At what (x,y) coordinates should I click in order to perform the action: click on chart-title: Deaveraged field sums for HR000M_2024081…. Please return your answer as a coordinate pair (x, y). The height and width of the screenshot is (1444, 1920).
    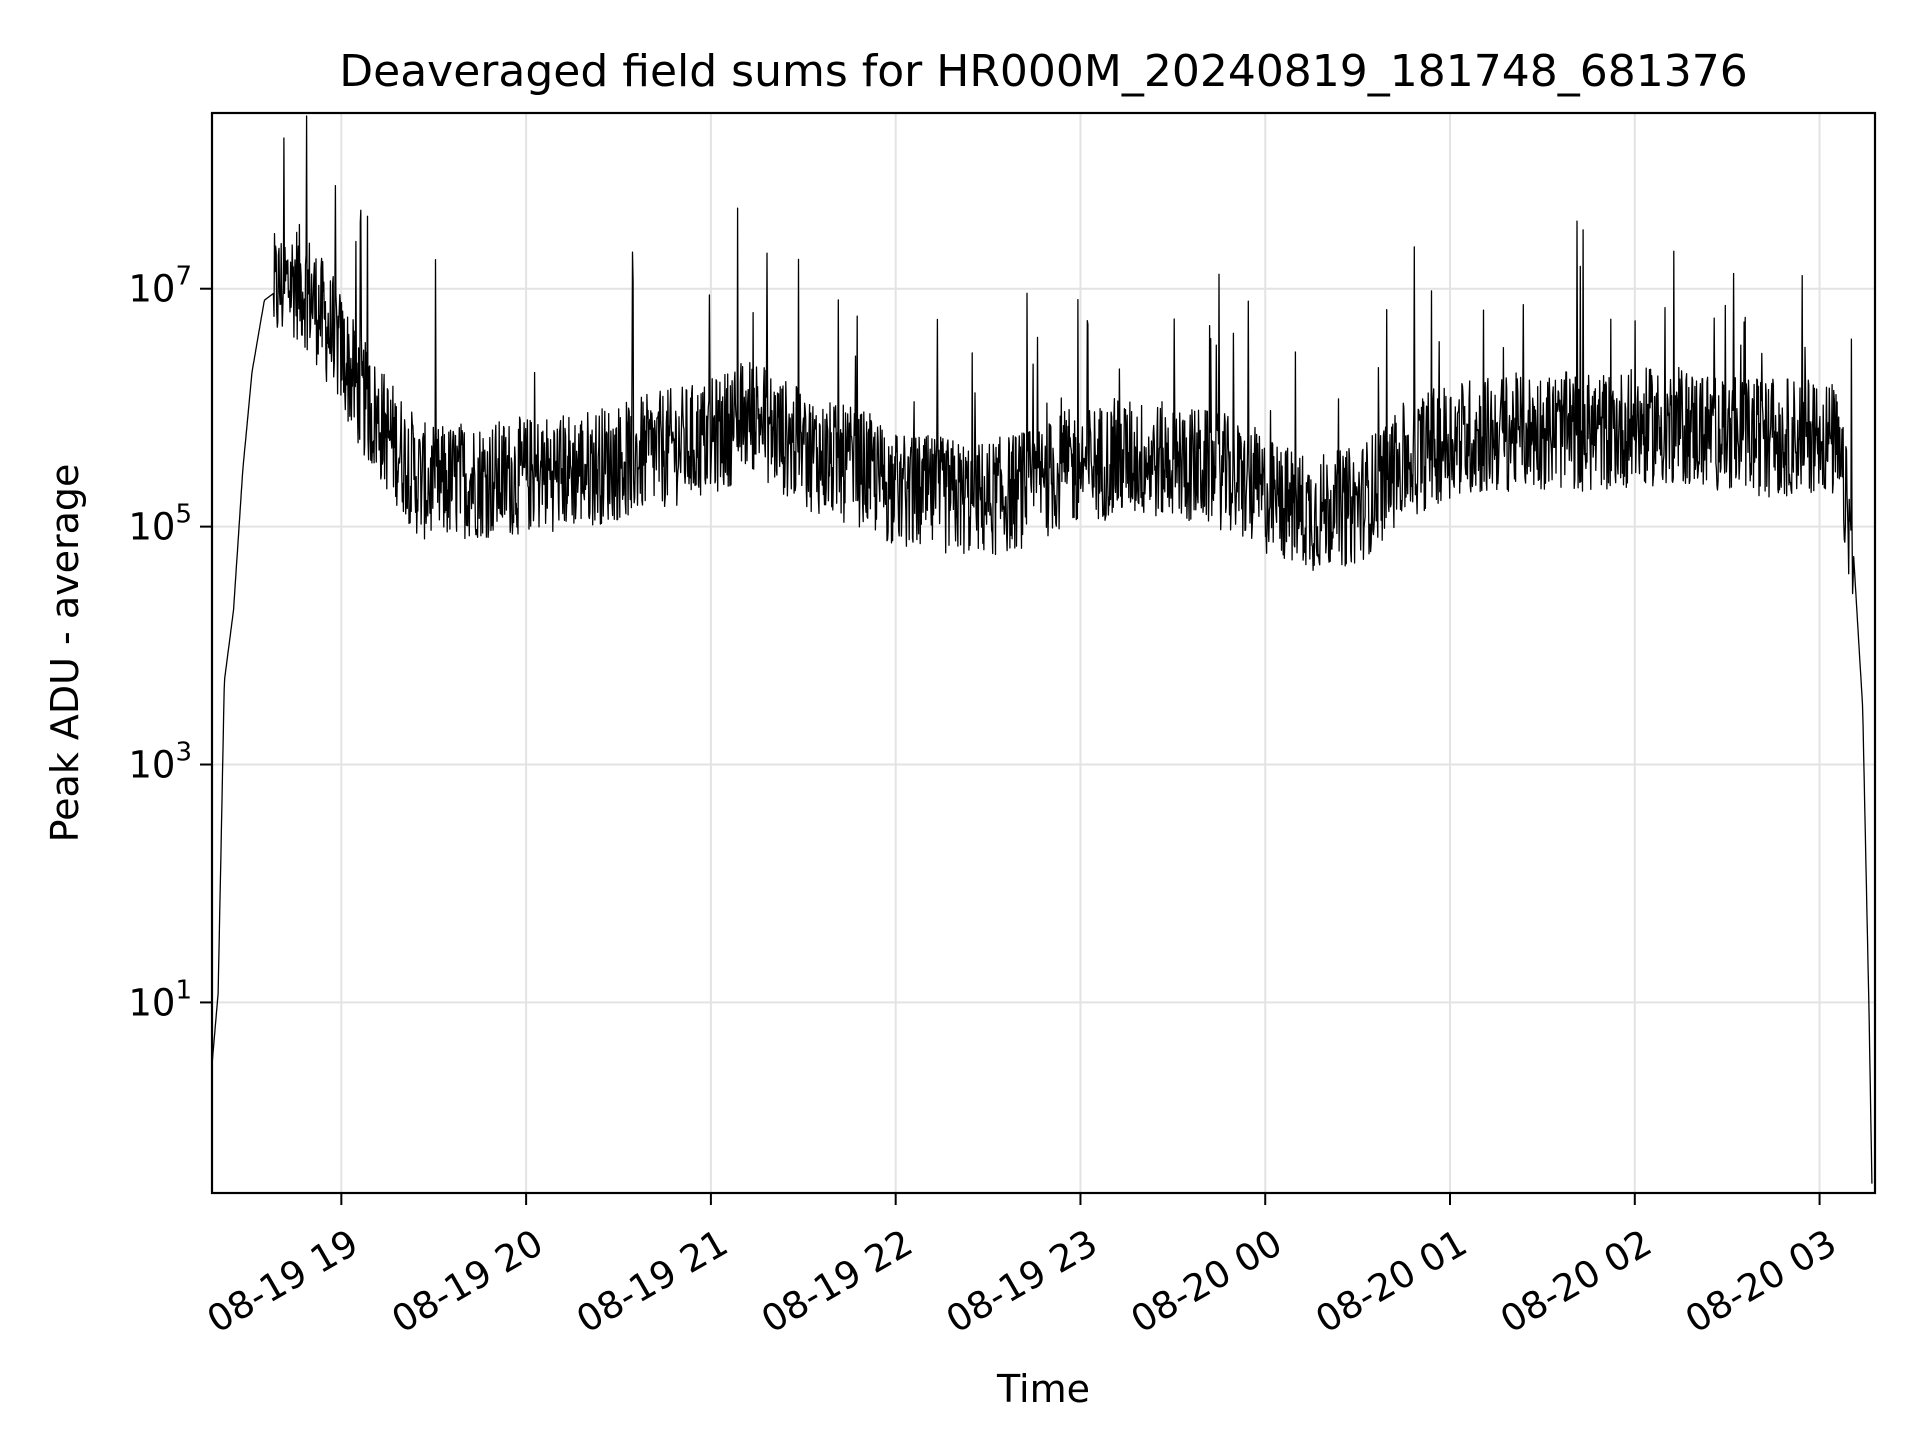
    Looking at the image, I should click on (1043, 71).